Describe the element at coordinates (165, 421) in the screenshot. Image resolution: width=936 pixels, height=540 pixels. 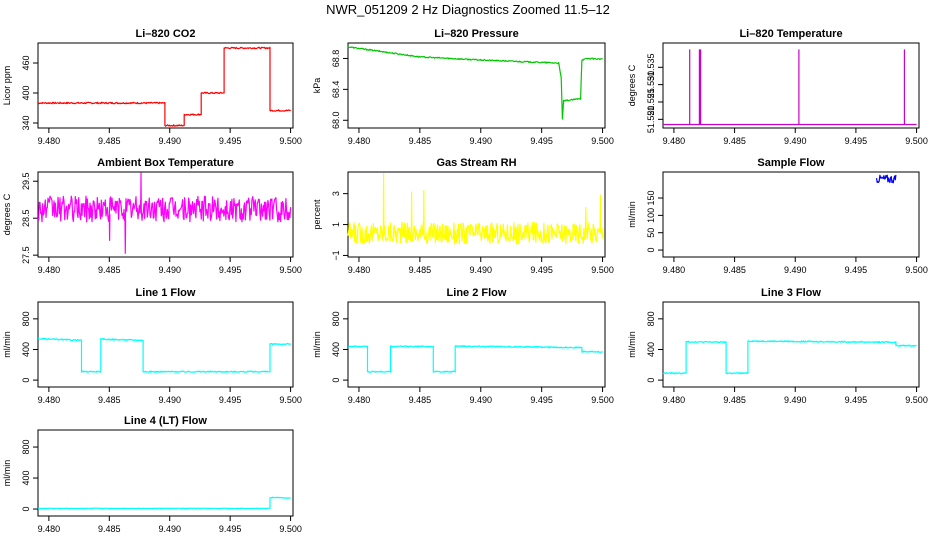
I see `chart-title: Line 4 (LT) Flow` at that location.